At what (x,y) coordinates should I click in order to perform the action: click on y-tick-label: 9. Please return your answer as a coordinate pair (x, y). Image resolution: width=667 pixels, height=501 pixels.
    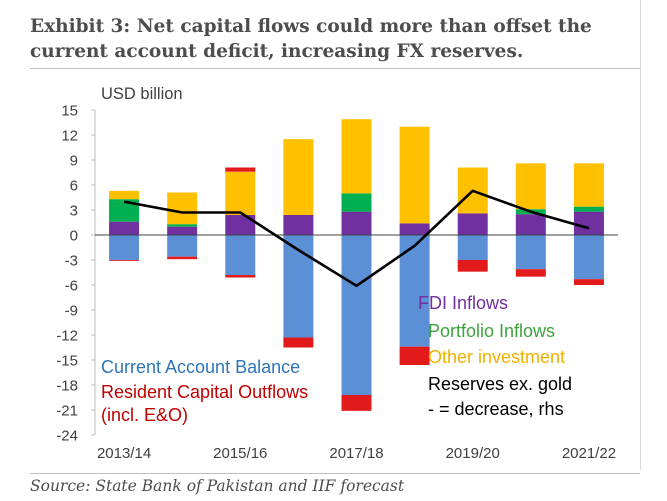
    Looking at the image, I should click on (74, 161).